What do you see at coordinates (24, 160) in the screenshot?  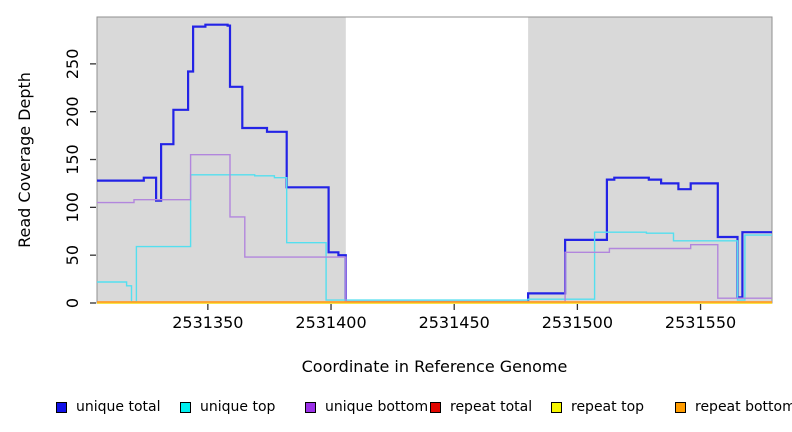 I see `y-axis-title: Read Coverage Depth` at bounding box center [24, 160].